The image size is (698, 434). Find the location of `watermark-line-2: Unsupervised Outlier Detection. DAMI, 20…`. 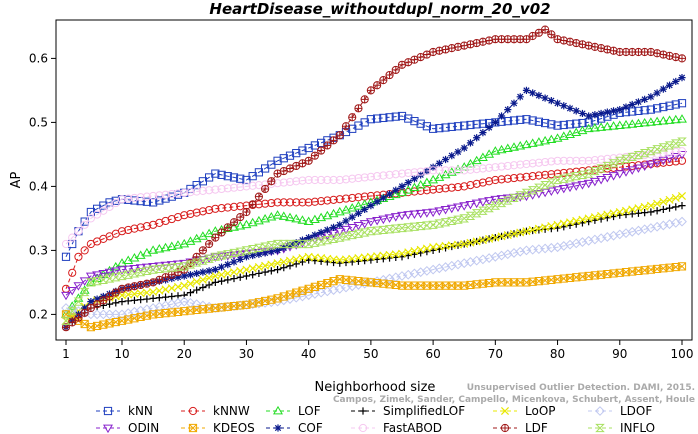

watermark-line-2: Unsupervised Outlier Detection. DAMI, 20… is located at coordinates (581, 388).